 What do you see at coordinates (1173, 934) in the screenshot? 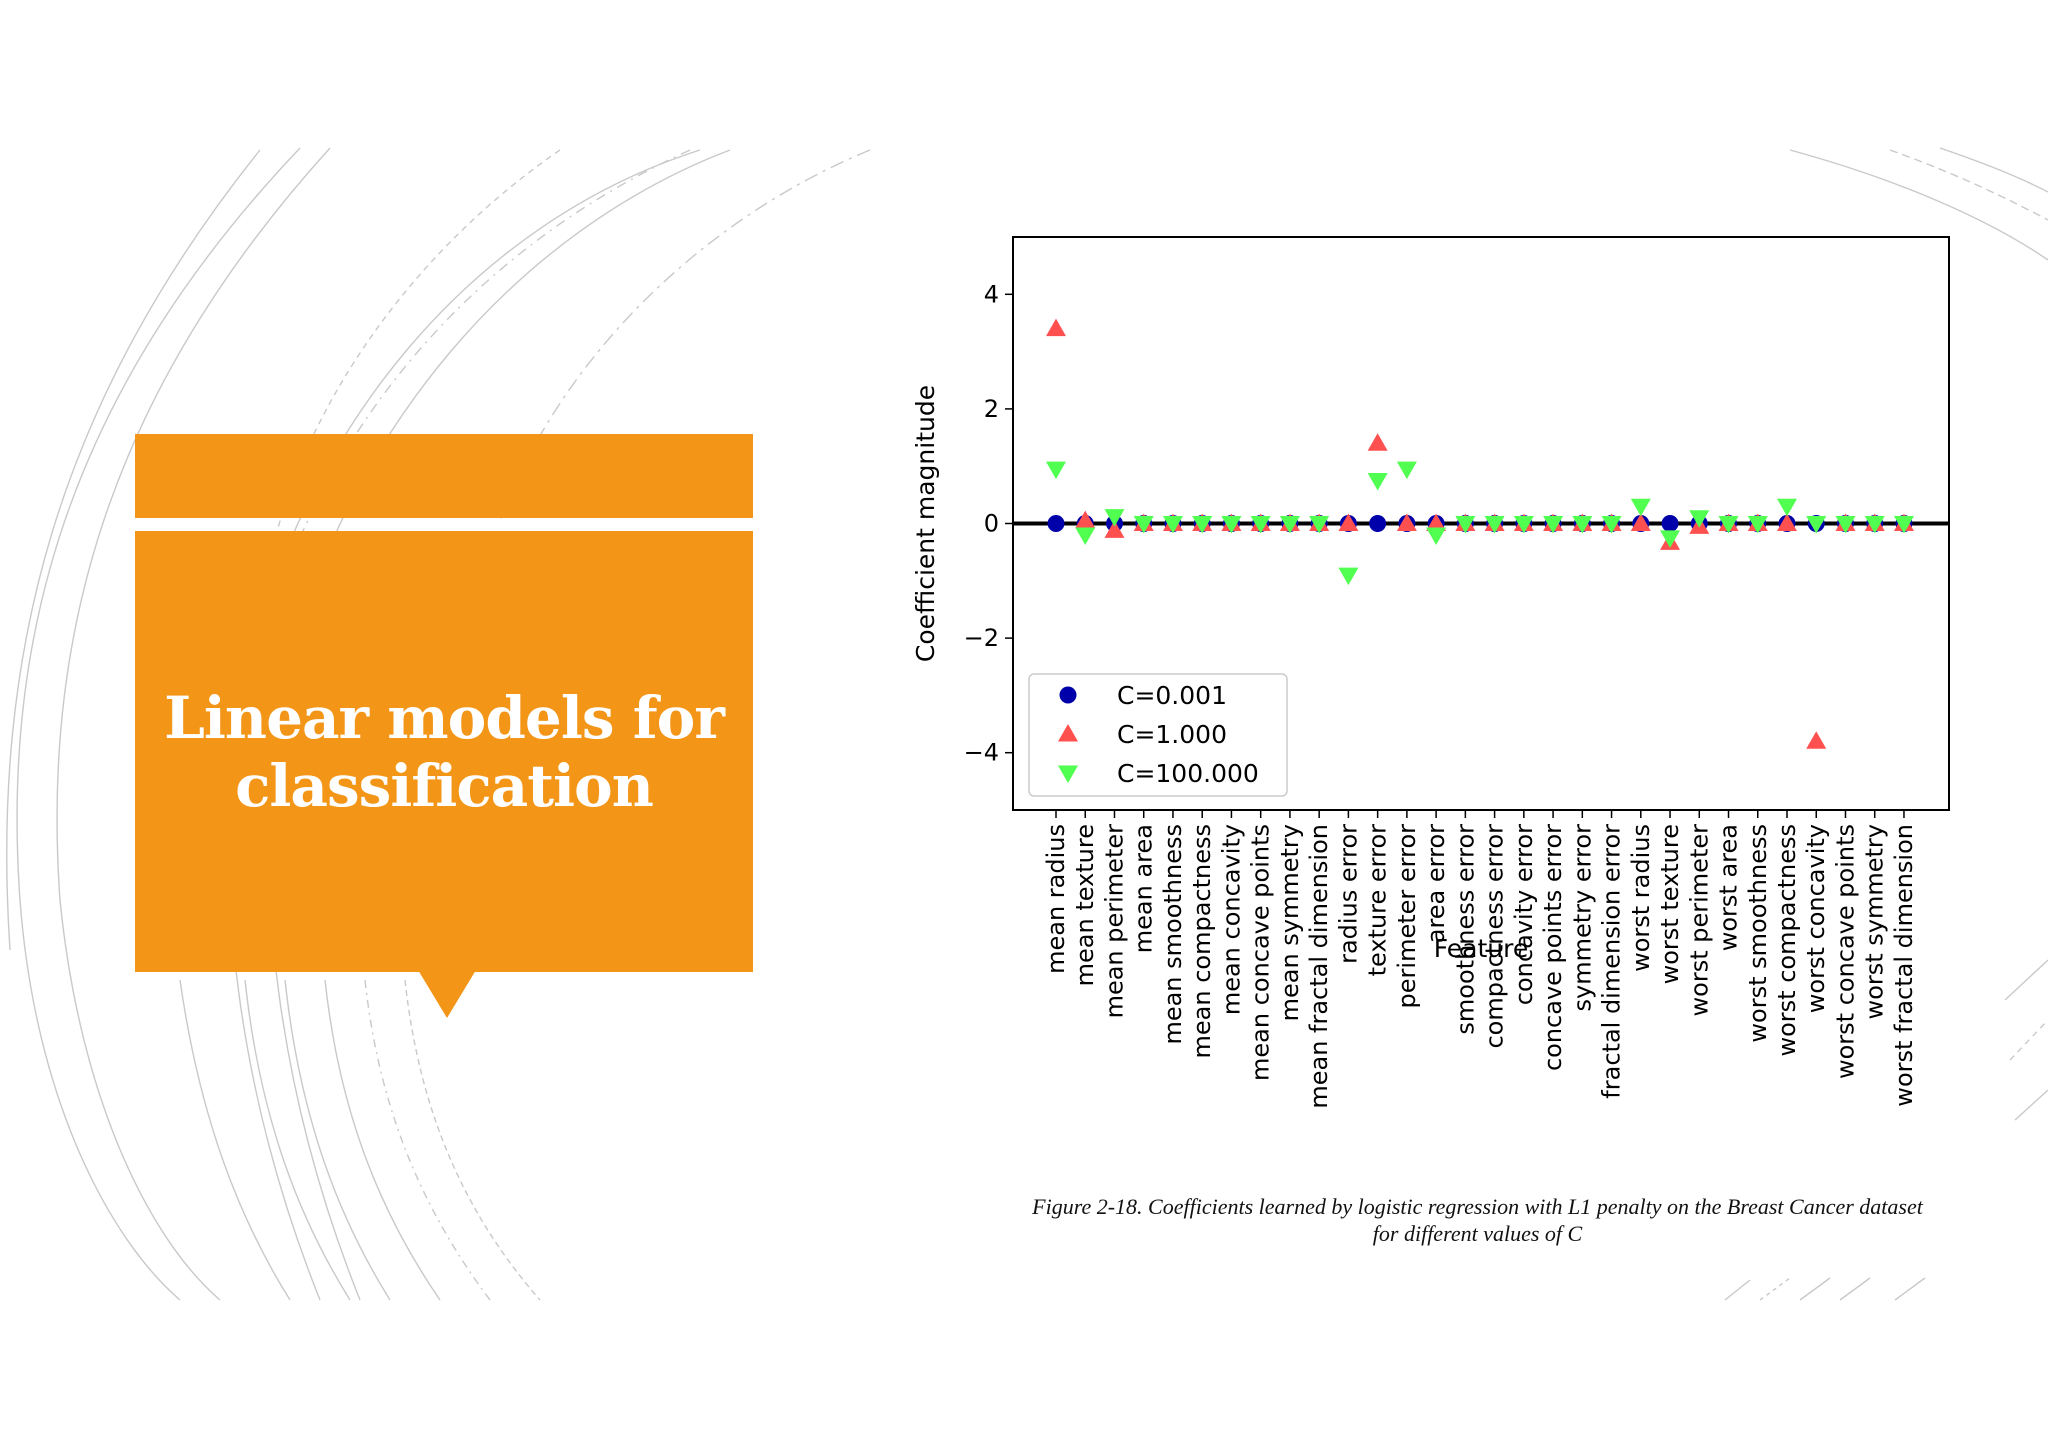
I see `x-tick-label: mean smoothness` at bounding box center [1173, 934].